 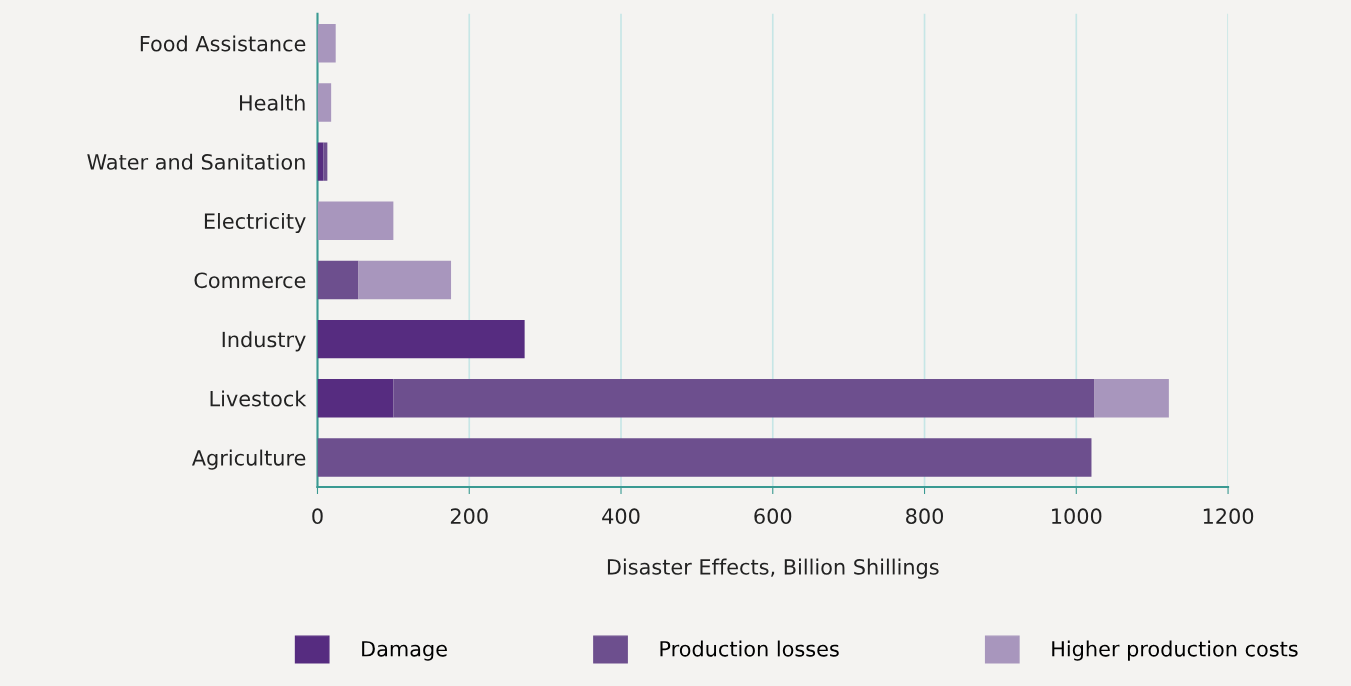 I want to click on y-tick-label: Water and Sanitation, so click(x=196, y=161).